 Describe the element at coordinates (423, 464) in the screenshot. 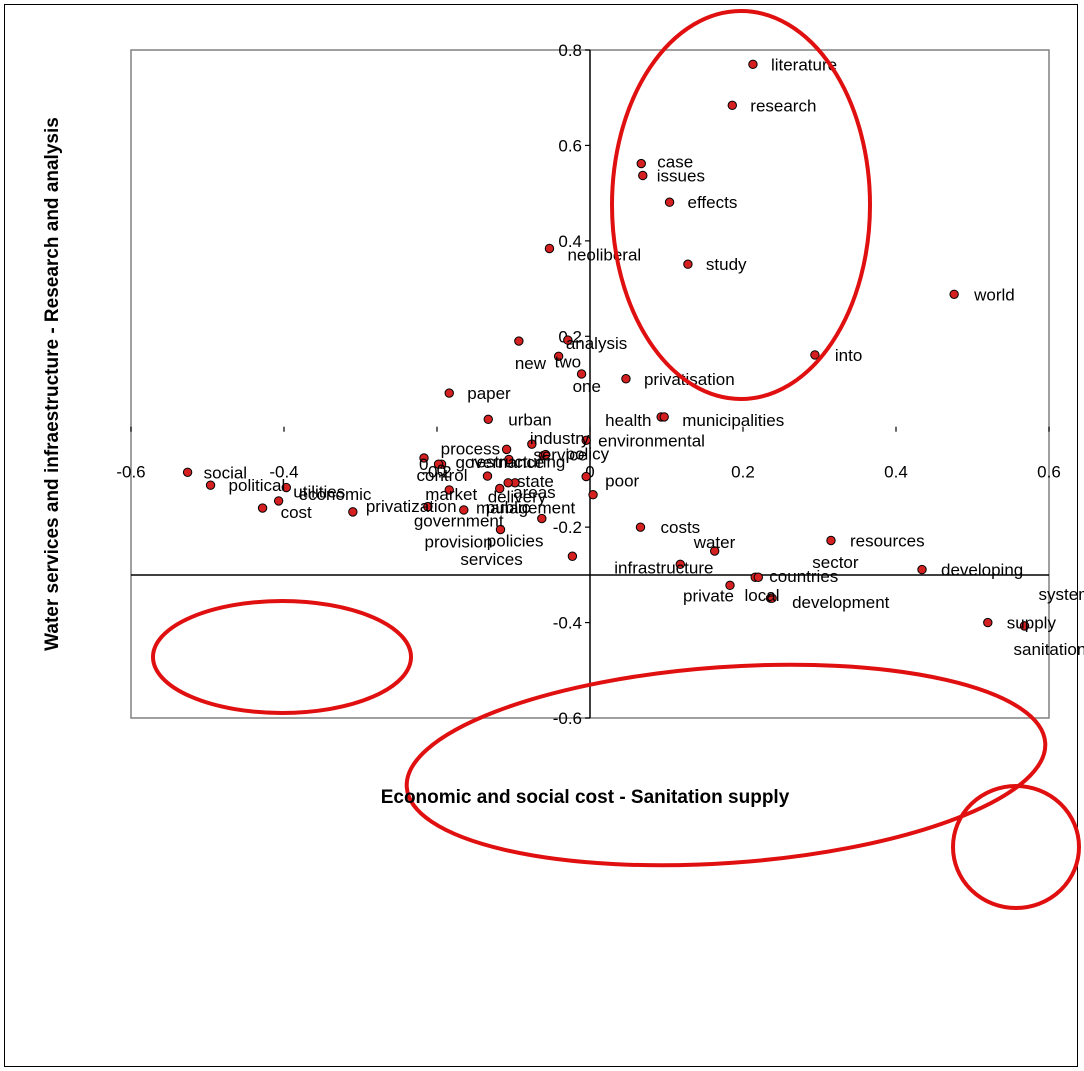

I see `label-0: 0` at that location.